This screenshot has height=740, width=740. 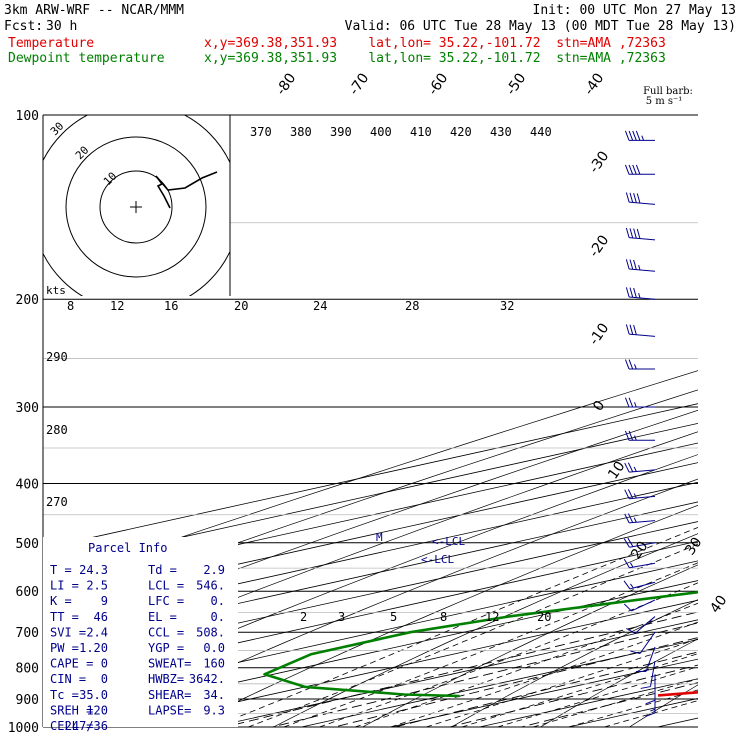 I want to click on dewpoint-profile, so click(x=480, y=644).